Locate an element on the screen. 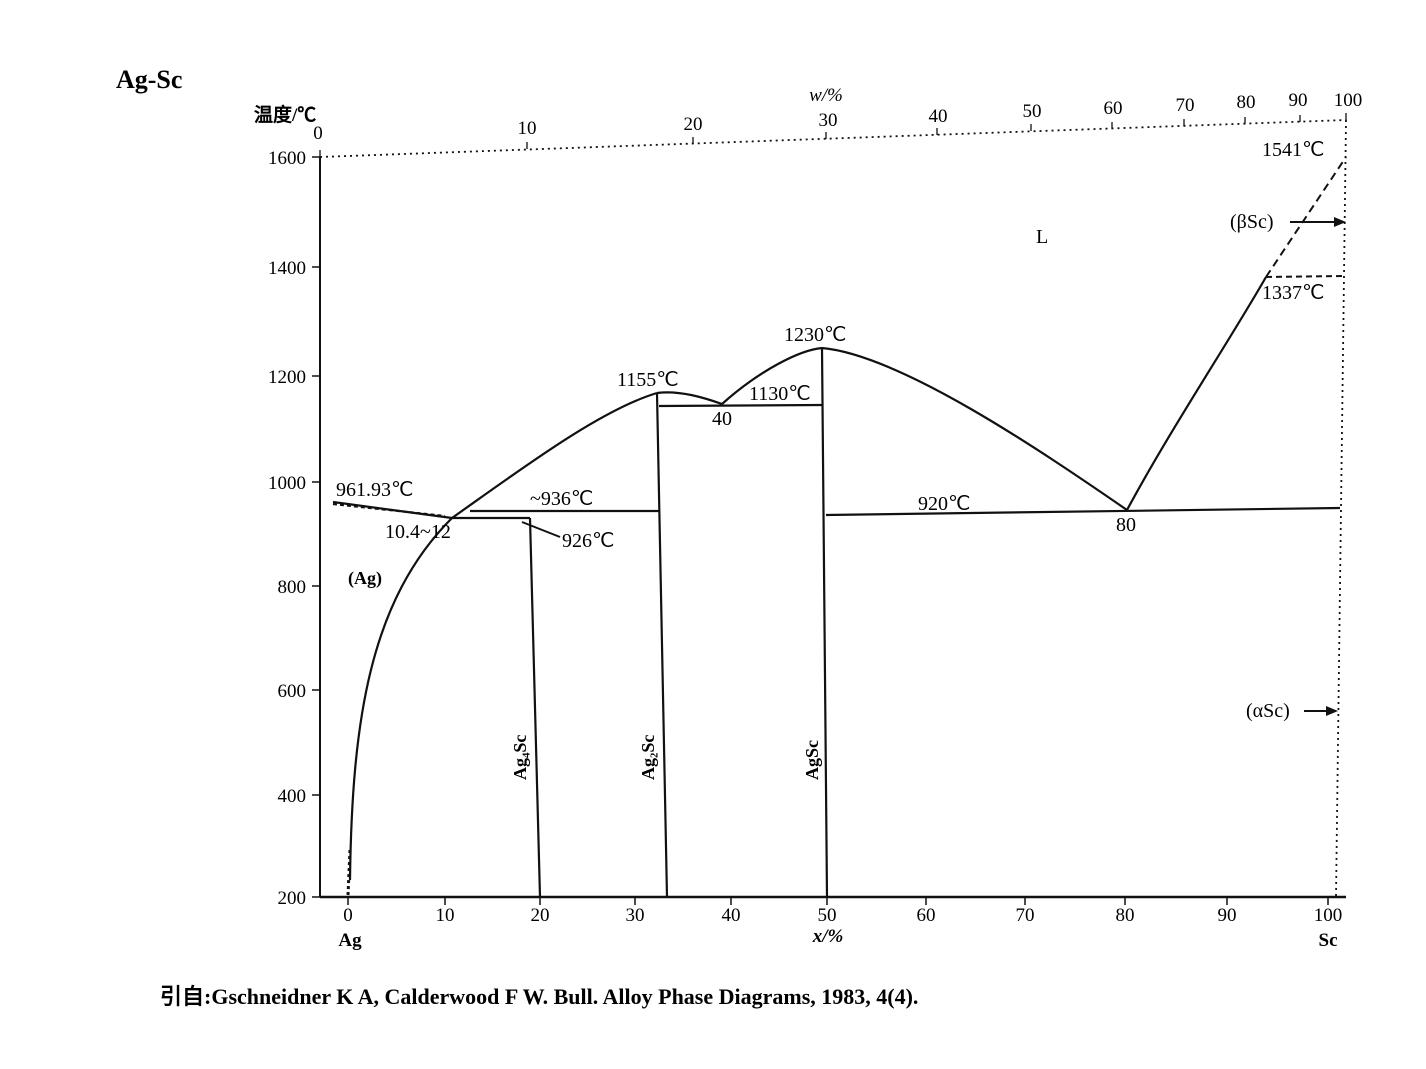  top-tick-label: 20 is located at coordinates (693, 124).